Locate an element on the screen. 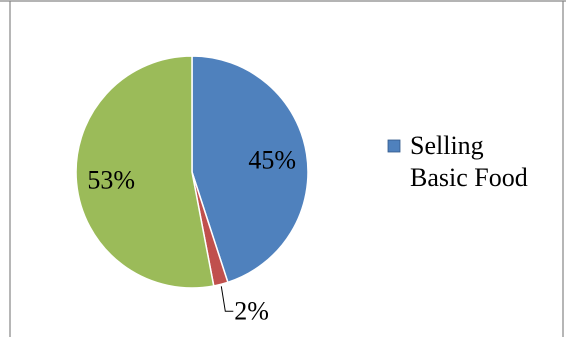 Image resolution: width=566 pixels, height=337 pixels. legend-swatch is located at coordinates (394, 146).